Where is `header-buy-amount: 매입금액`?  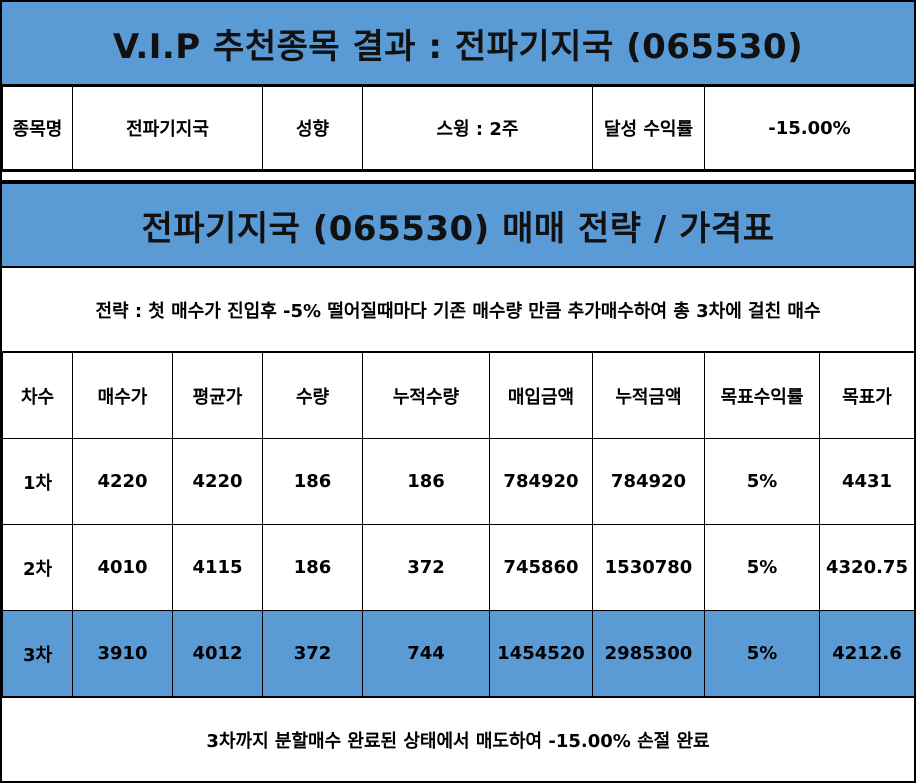
header-buy-amount: 매입금액 is located at coordinates (541, 395).